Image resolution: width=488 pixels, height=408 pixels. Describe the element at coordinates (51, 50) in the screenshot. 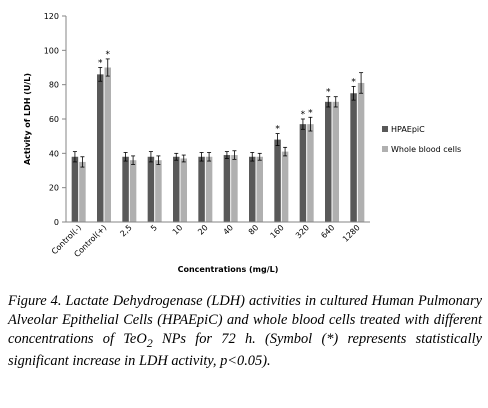

I see `y-tick-label: 100` at that location.